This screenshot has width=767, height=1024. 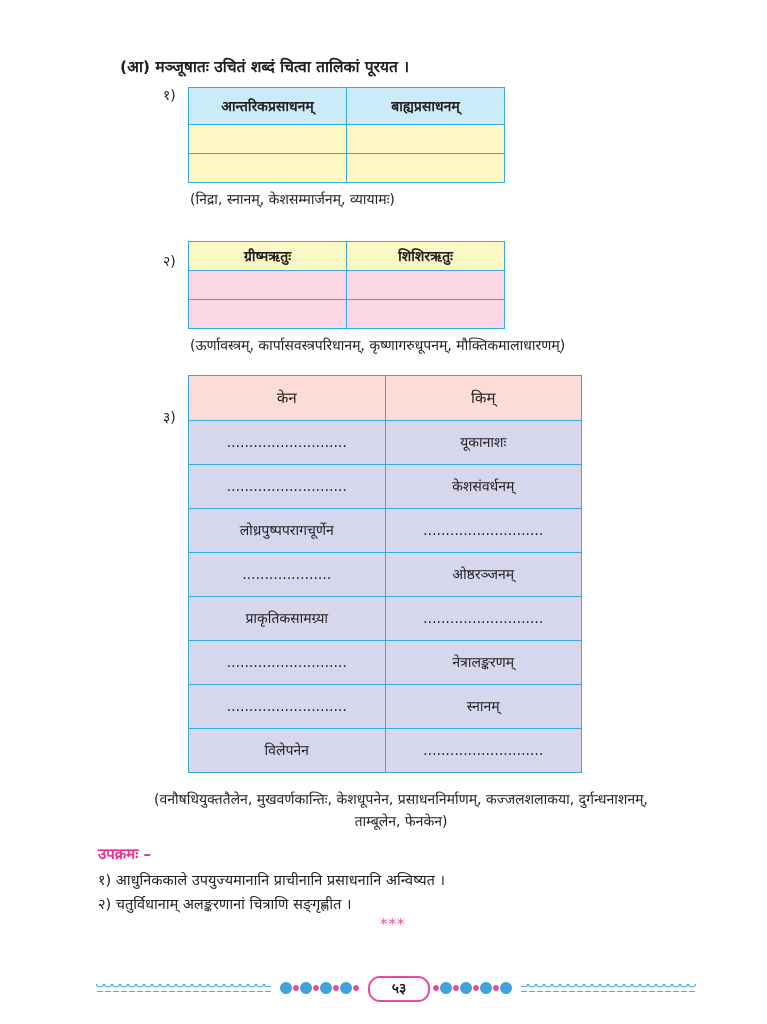 What do you see at coordinates (169, 418) in the screenshot?
I see `table3-number: ३)` at bounding box center [169, 418].